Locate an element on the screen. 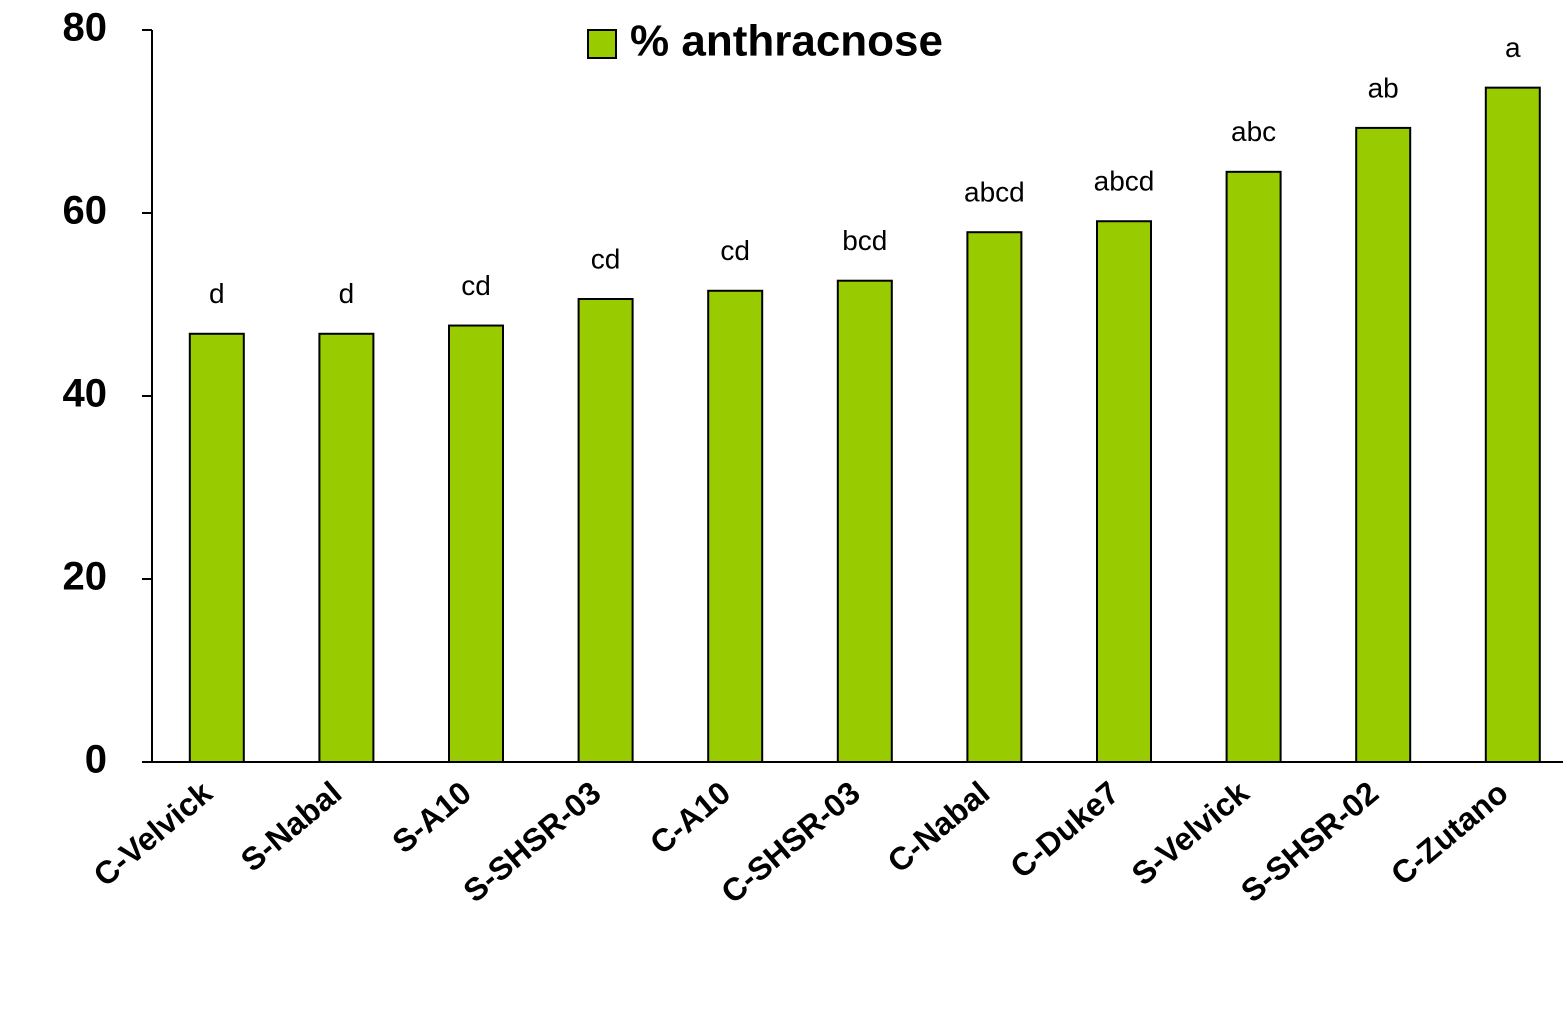 The width and height of the screenshot is (1563, 1034). bar-letter: ab is located at coordinates (1383, 87).